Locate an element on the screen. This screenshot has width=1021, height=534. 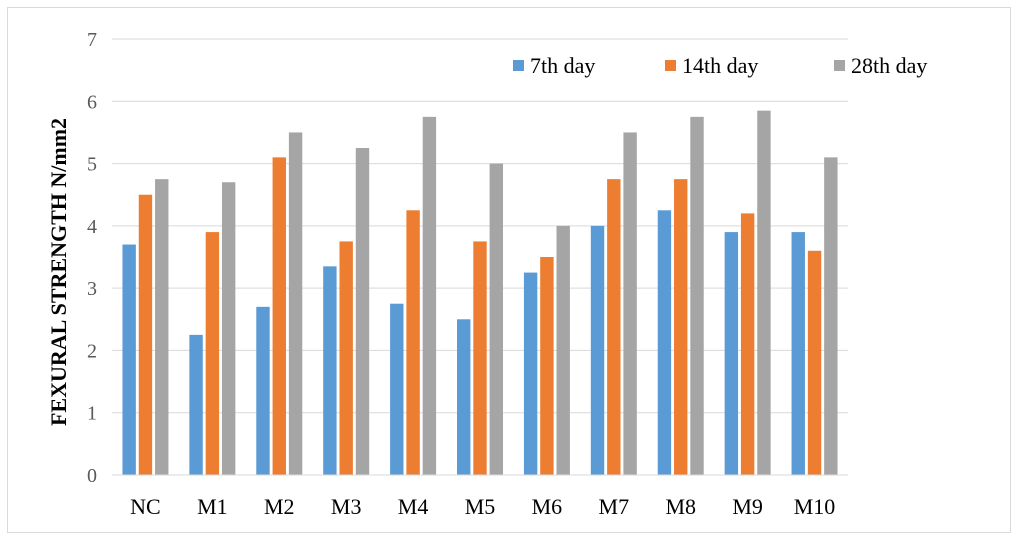
legend-label: 28th day is located at coordinates (889, 65).